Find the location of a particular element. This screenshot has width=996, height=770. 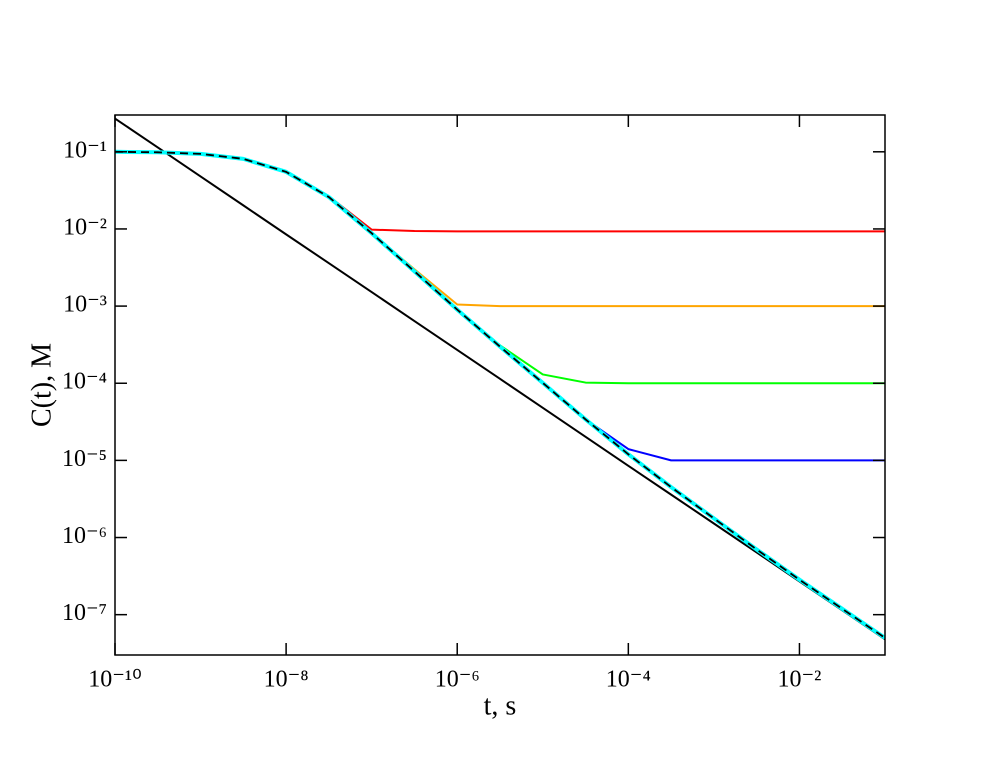

y-tick-label: 10⁻³ is located at coordinates (85, 305).